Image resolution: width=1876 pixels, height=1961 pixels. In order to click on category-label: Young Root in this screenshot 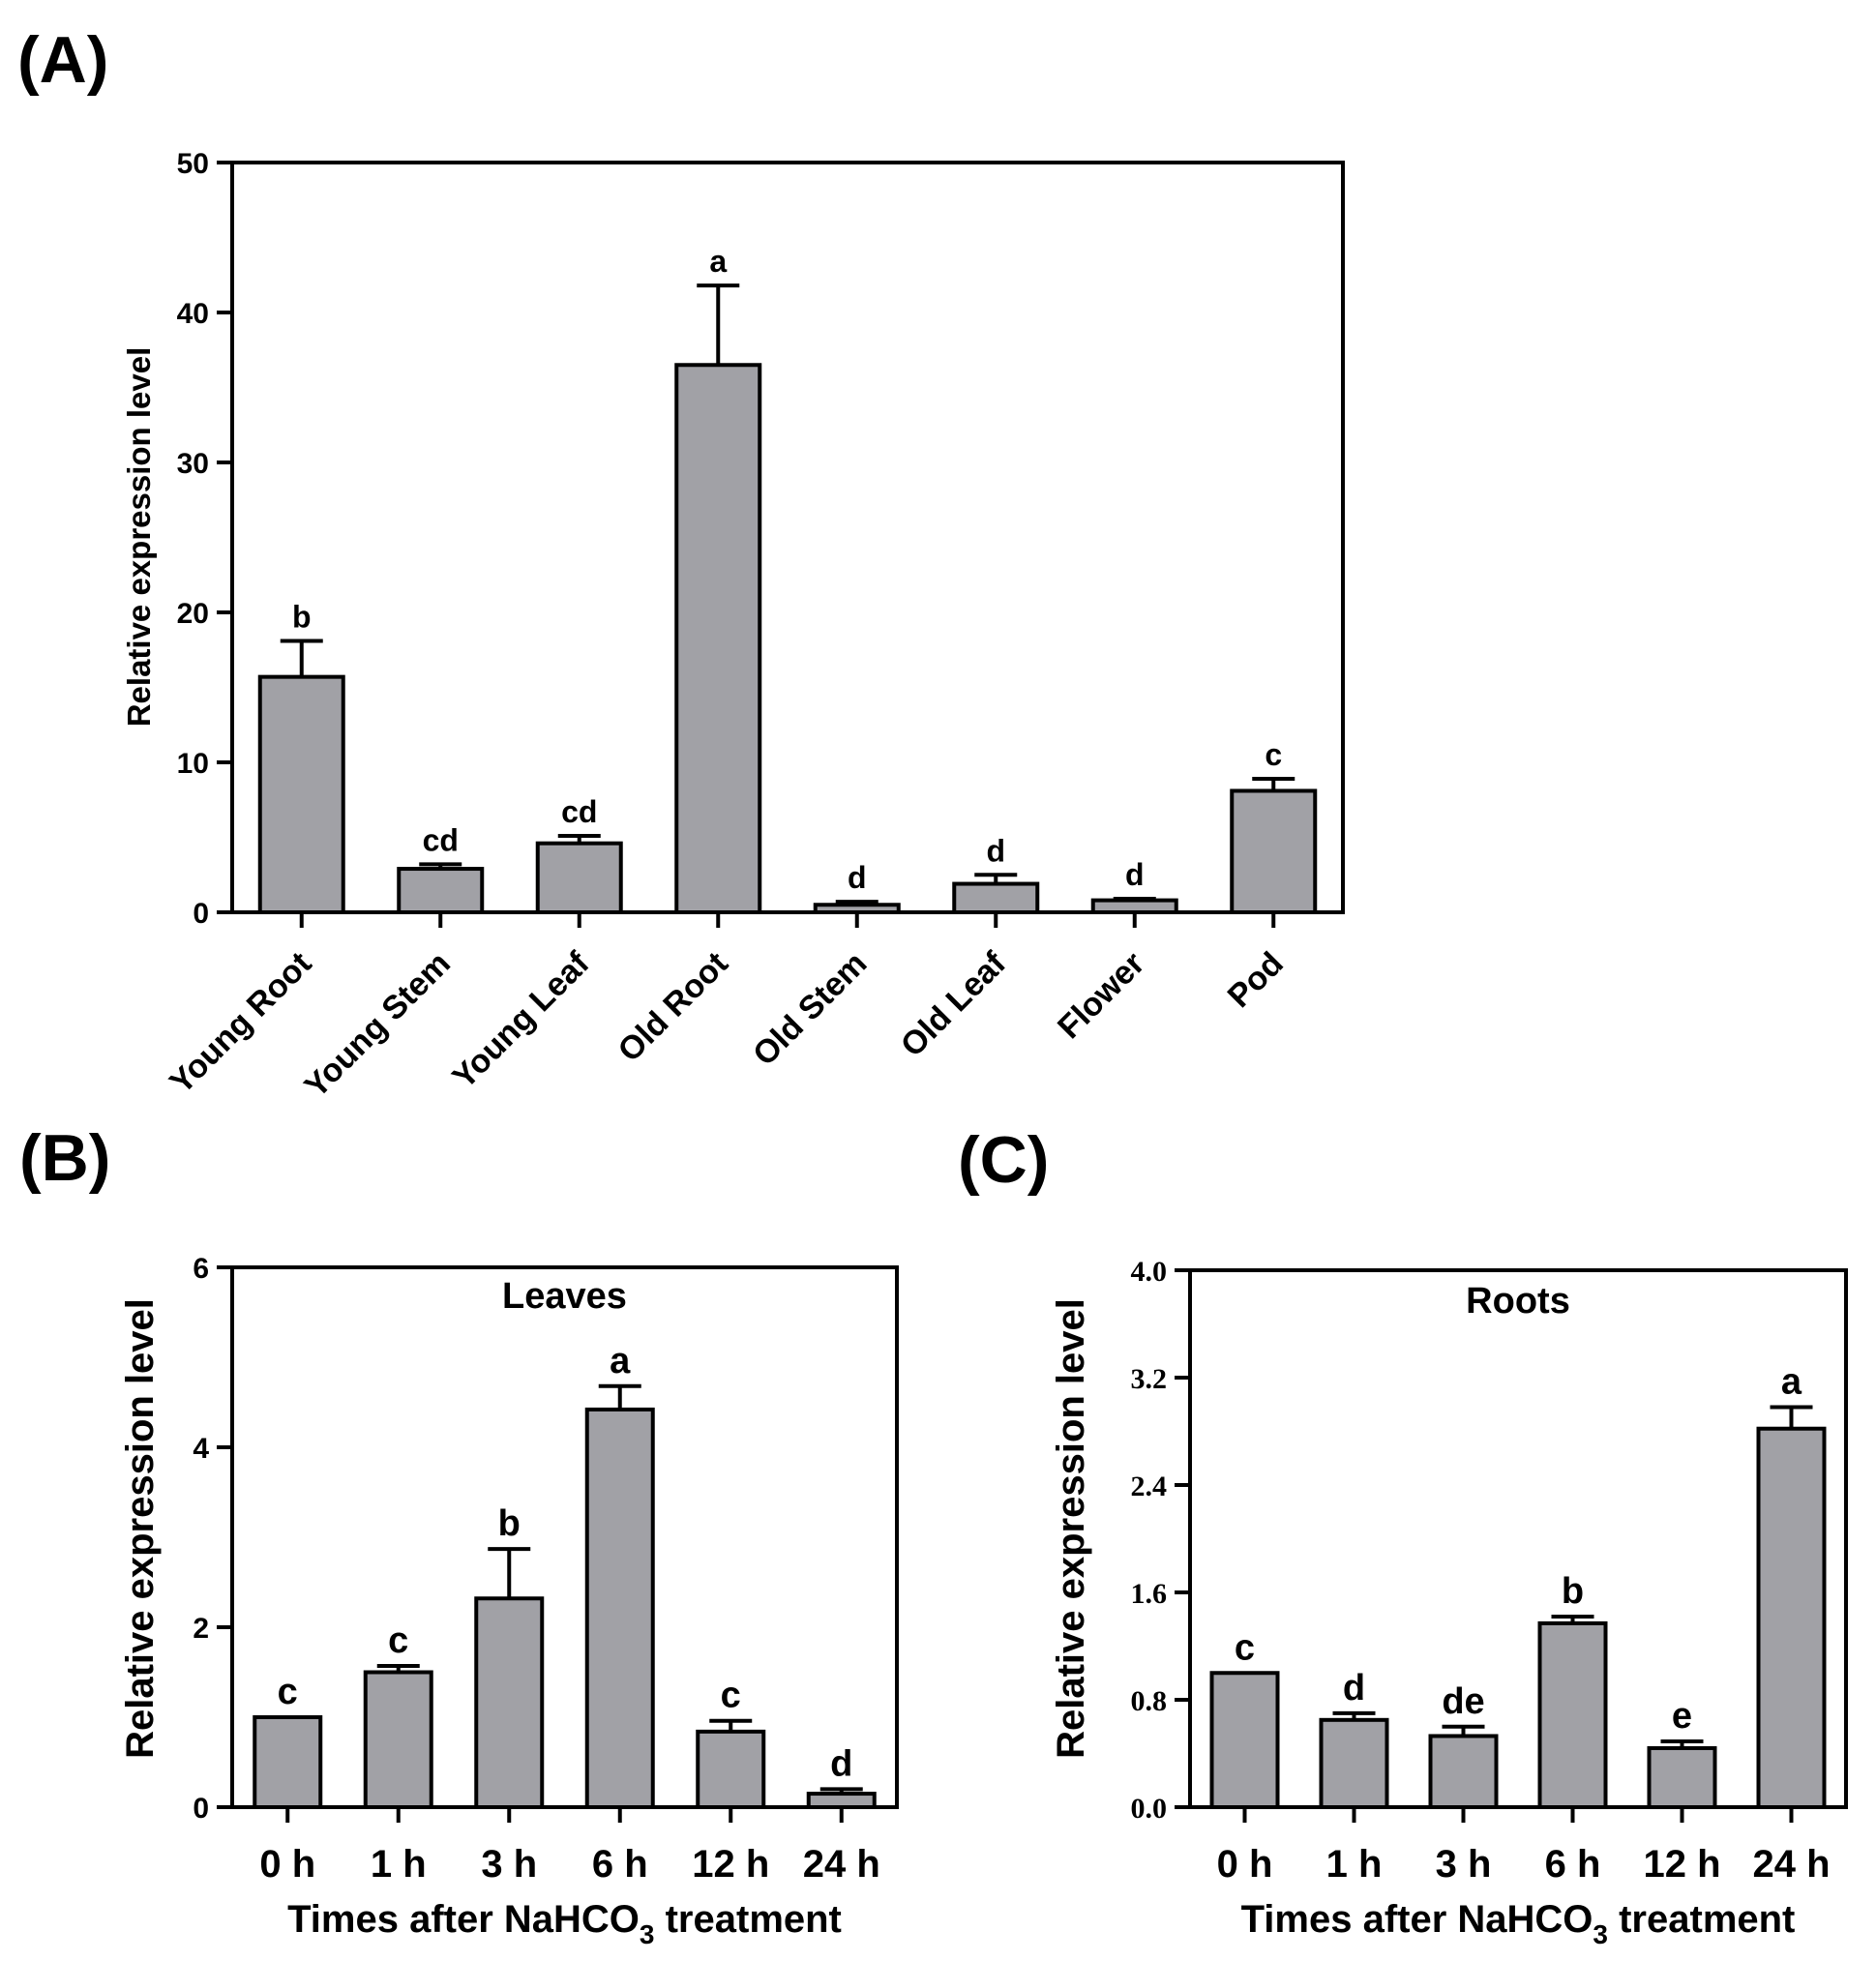, I will do `click(240, 1023)`.